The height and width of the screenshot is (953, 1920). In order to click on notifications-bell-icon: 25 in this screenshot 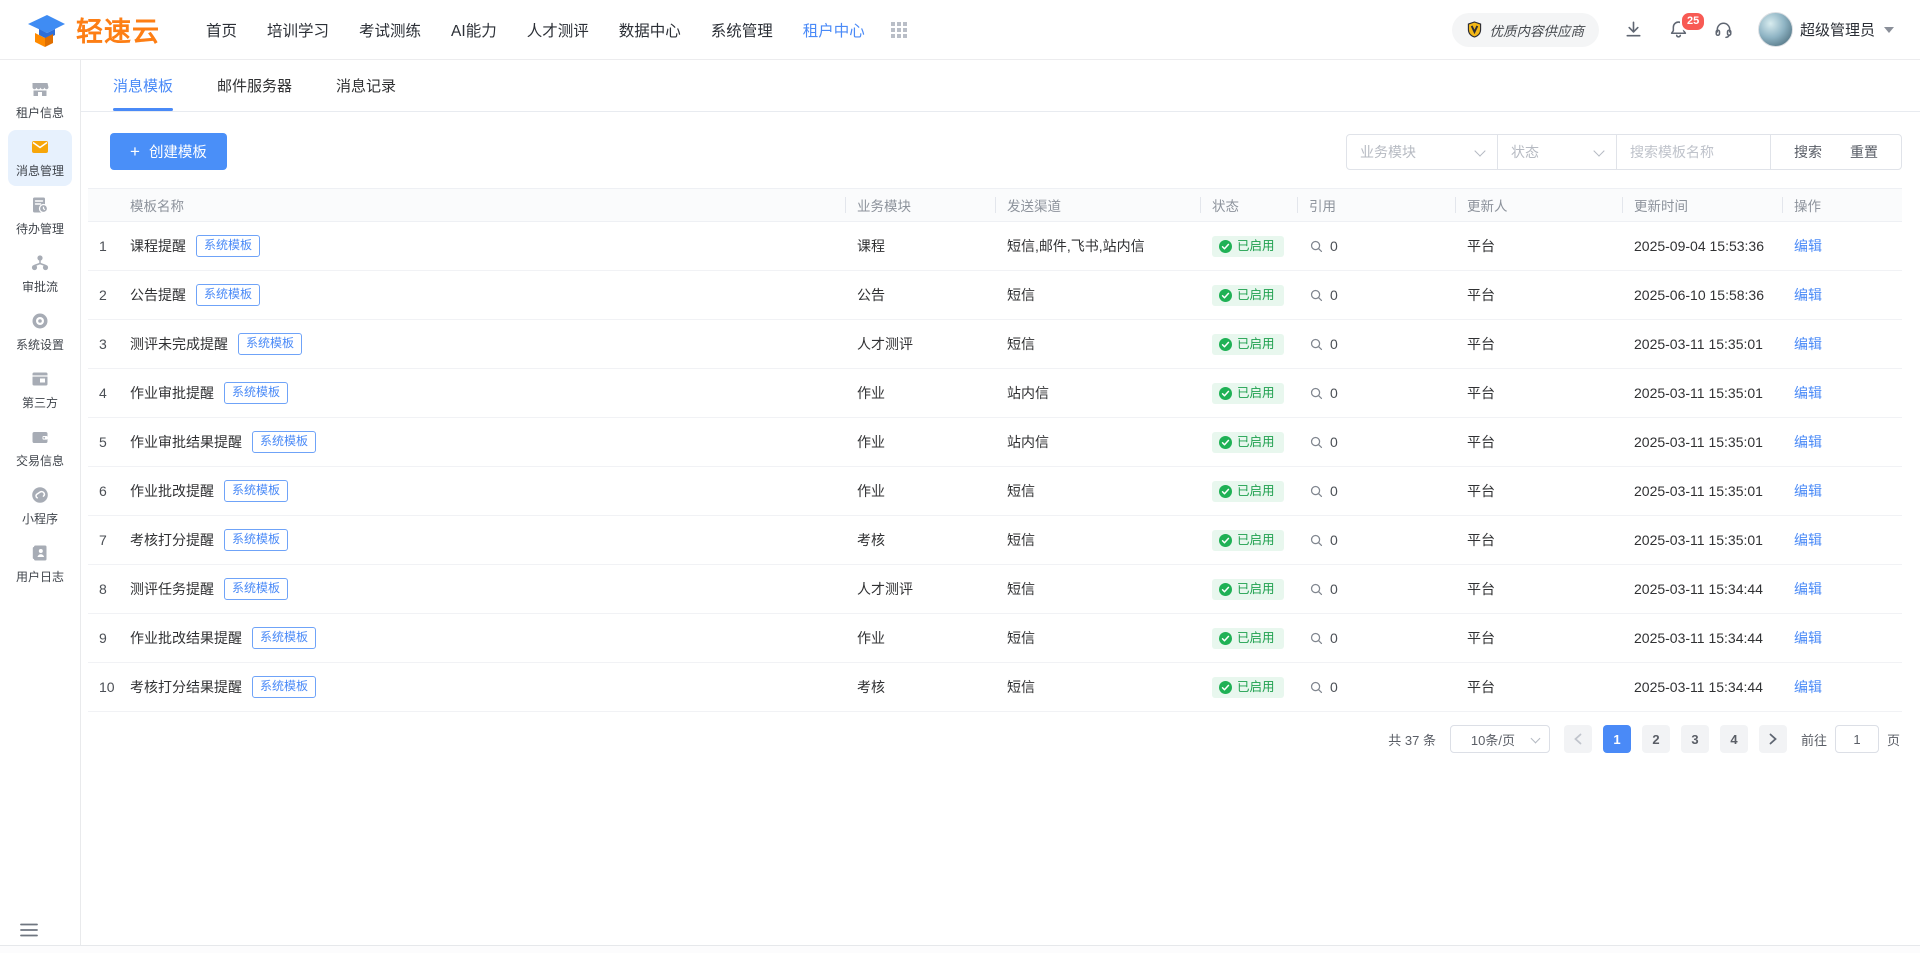, I will do `click(1687, 25)`.